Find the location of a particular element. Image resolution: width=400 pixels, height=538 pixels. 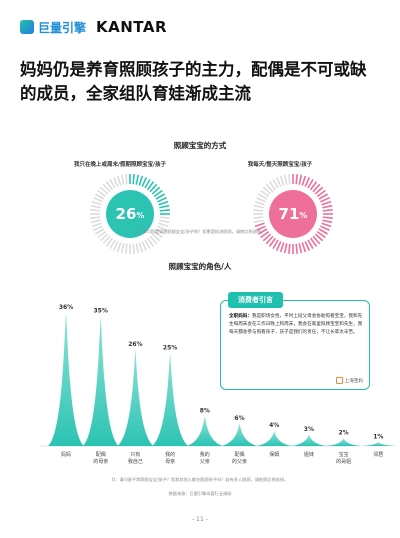

quote-tag: 消费者引言 is located at coordinates (255, 300).